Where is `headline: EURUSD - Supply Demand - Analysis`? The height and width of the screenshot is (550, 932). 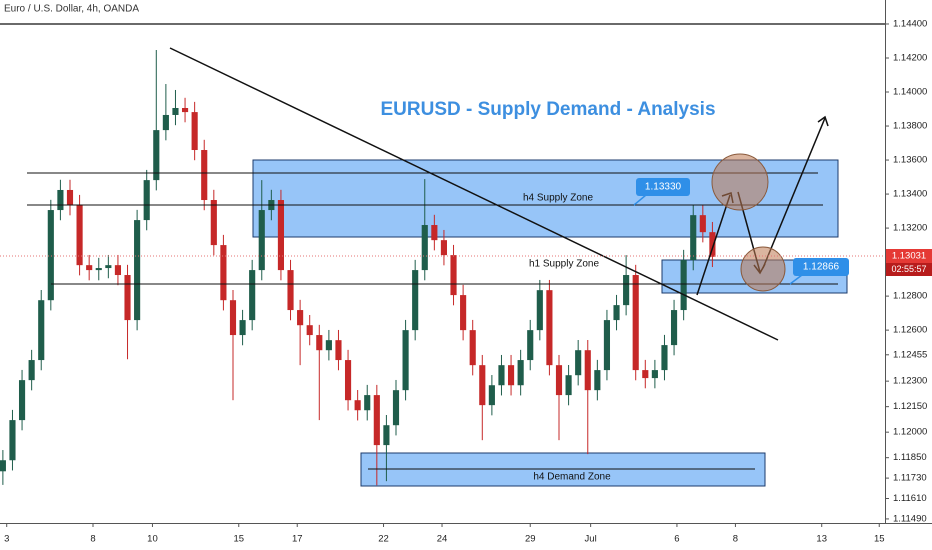 headline: EURUSD - Supply Demand - Analysis is located at coordinates (547, 109).